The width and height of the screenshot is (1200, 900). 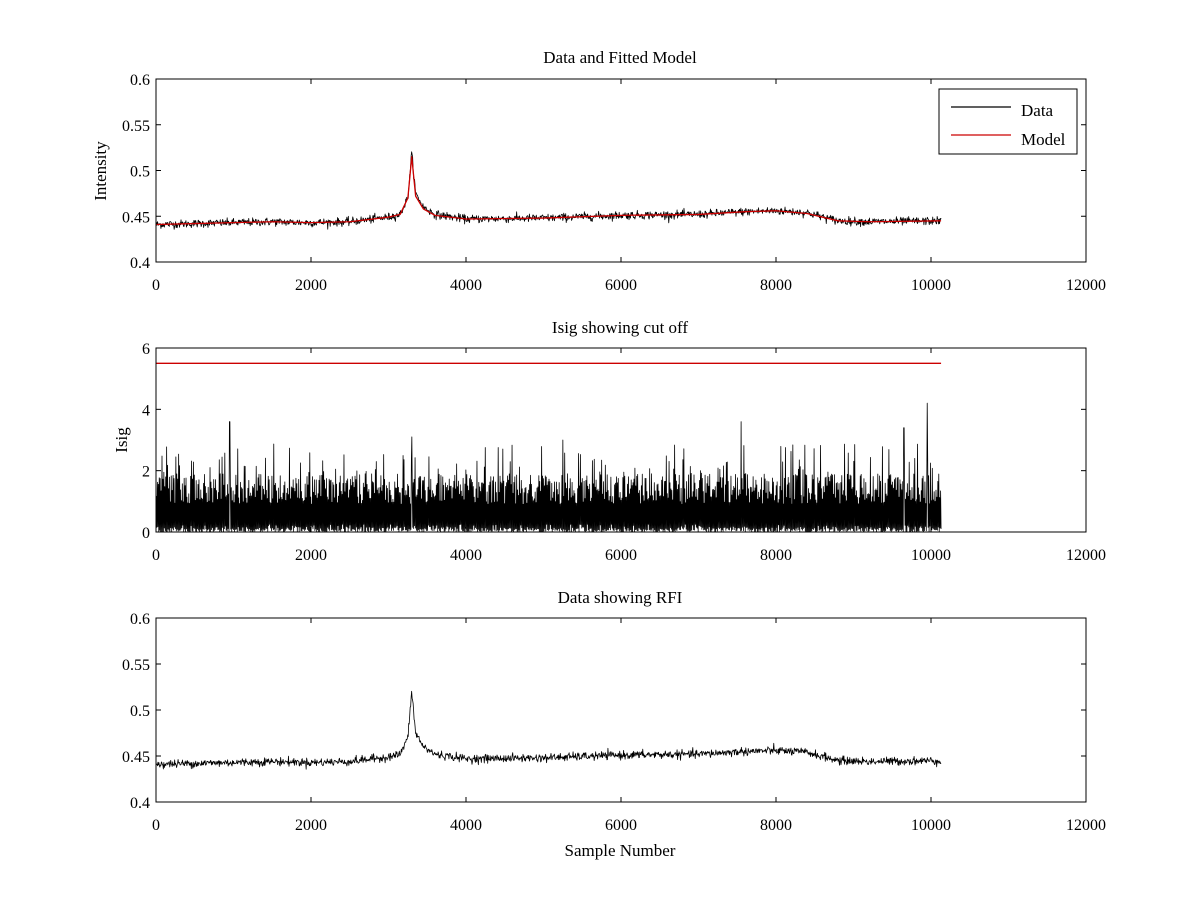 What do you see at coordinates (146, 349) in the screenshot?
I see `y-tick-label: 6` at bounding box center [146, 349].